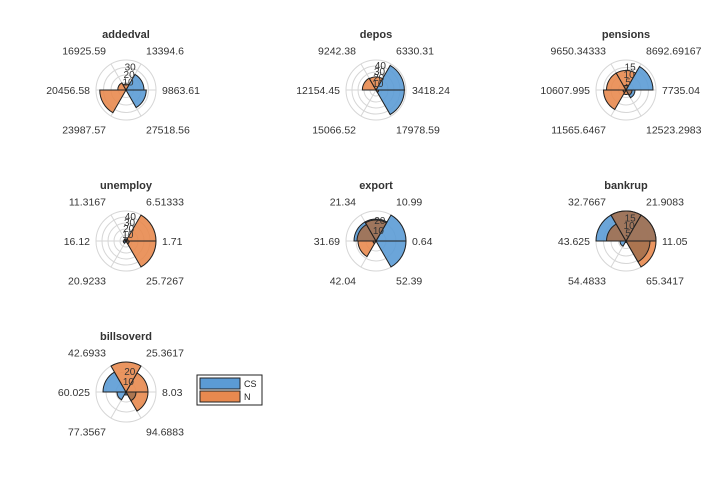 This screenshot has width=724, height=501. Describe the element at coordinates (318, 91) in the screenshot. I see `edge-label: 12154.45` at that location.